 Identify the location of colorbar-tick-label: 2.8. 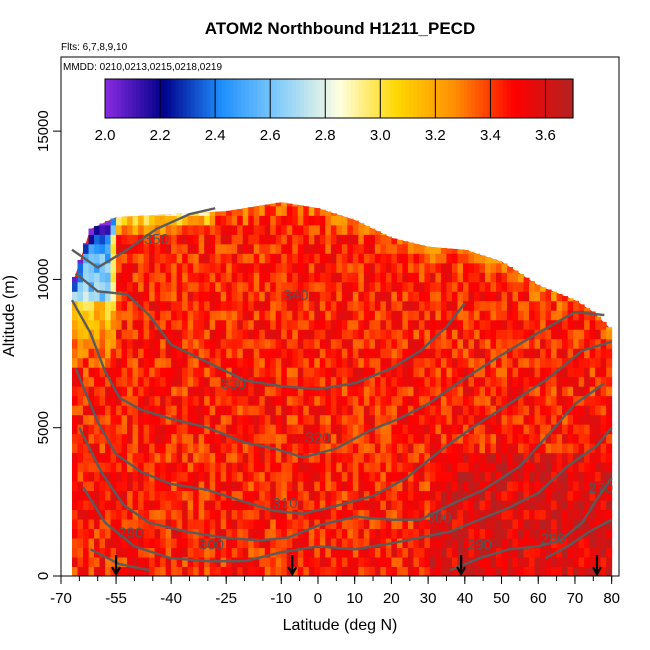
(325, 135).